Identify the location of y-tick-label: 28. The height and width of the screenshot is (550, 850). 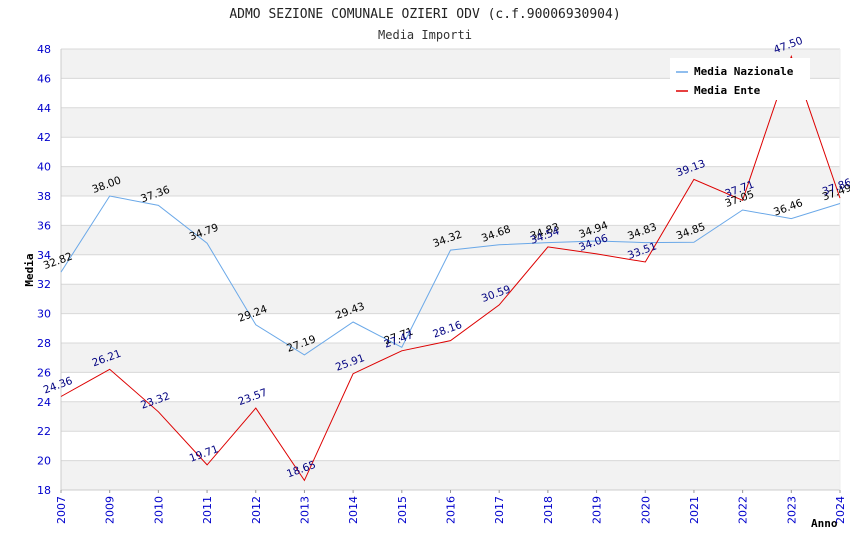
(44, 343).